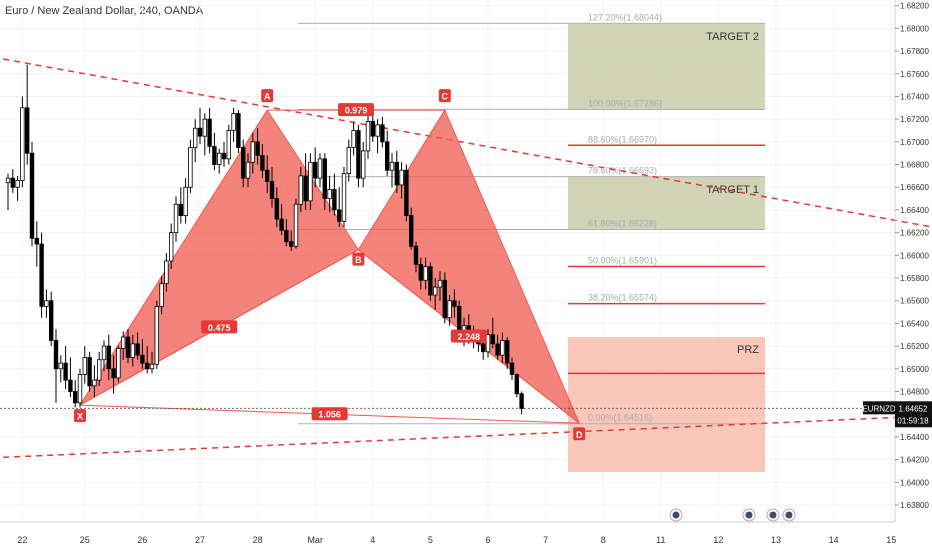 This screenshot has height=550, width=932. Describe the element at coordinates (914, 28) in the screenshot. I see `price-tick-label: 1.68000` at that location.